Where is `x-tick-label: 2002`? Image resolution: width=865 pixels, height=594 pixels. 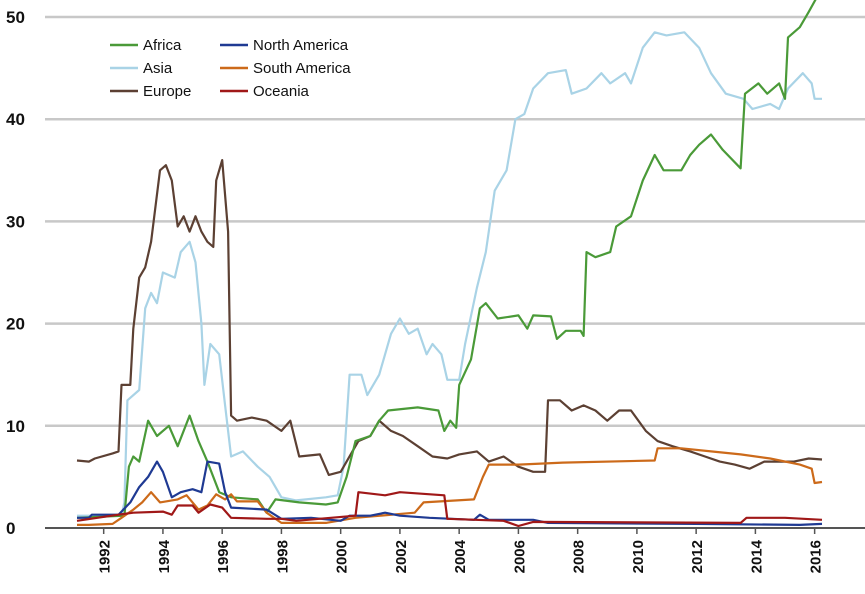
x-tick-label: 2002 is located at coordinates (401, 556).